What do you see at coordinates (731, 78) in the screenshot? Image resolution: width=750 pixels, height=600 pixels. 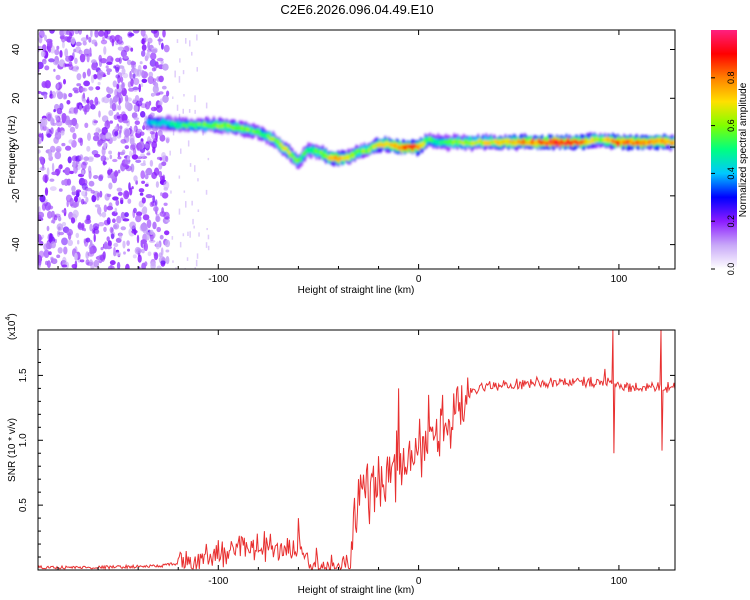 I see `colorbar-tick-label: 0.8` at bounding box center [731, 78].